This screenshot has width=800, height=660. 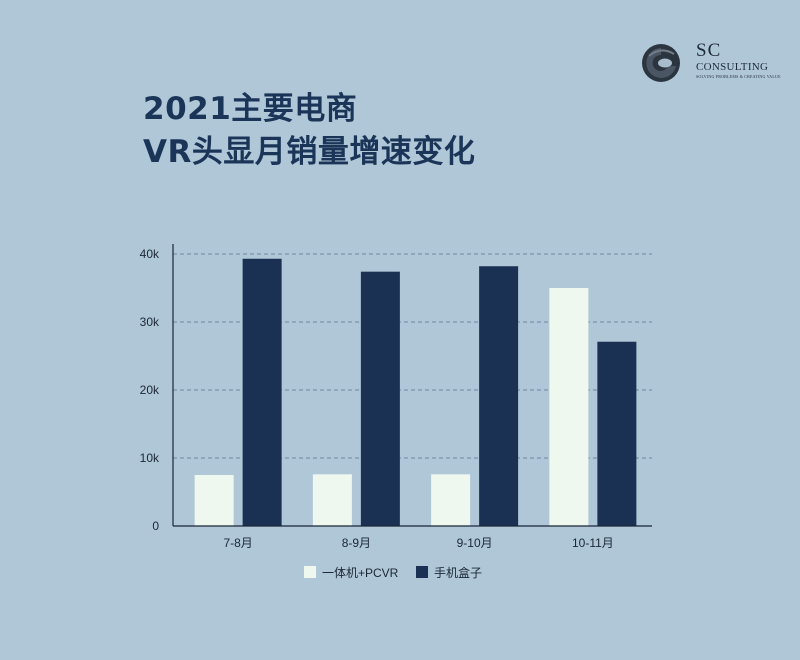 I want to click on y-tick-labels: 0 10k 20k 30k 40k, so click(x=150, y=390).